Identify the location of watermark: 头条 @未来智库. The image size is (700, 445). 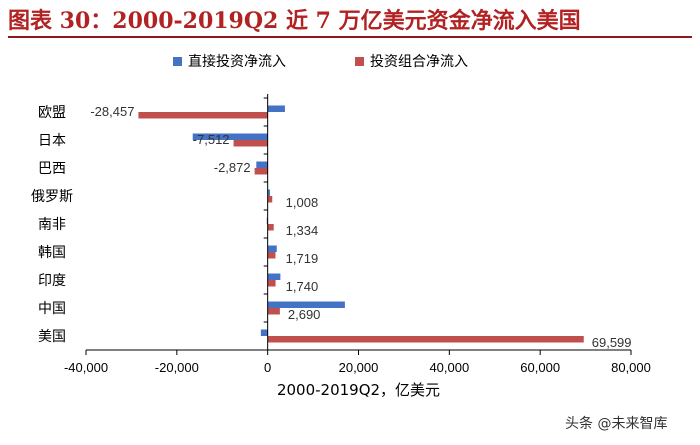
(616, 424).